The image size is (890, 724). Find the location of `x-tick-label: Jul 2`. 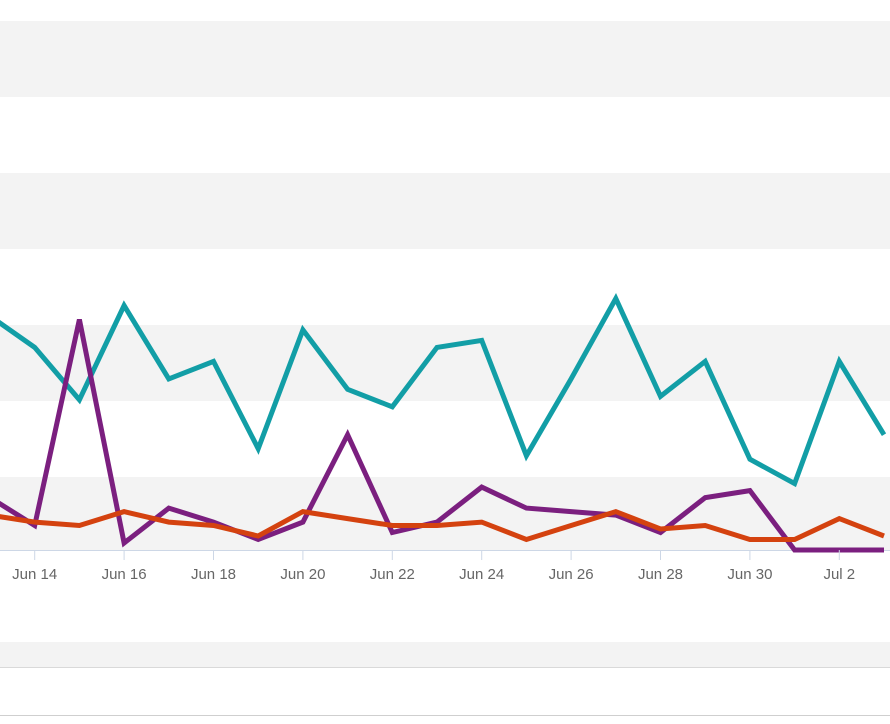

x-tick-label: Jul 2 is located at coordinates (839, 574).